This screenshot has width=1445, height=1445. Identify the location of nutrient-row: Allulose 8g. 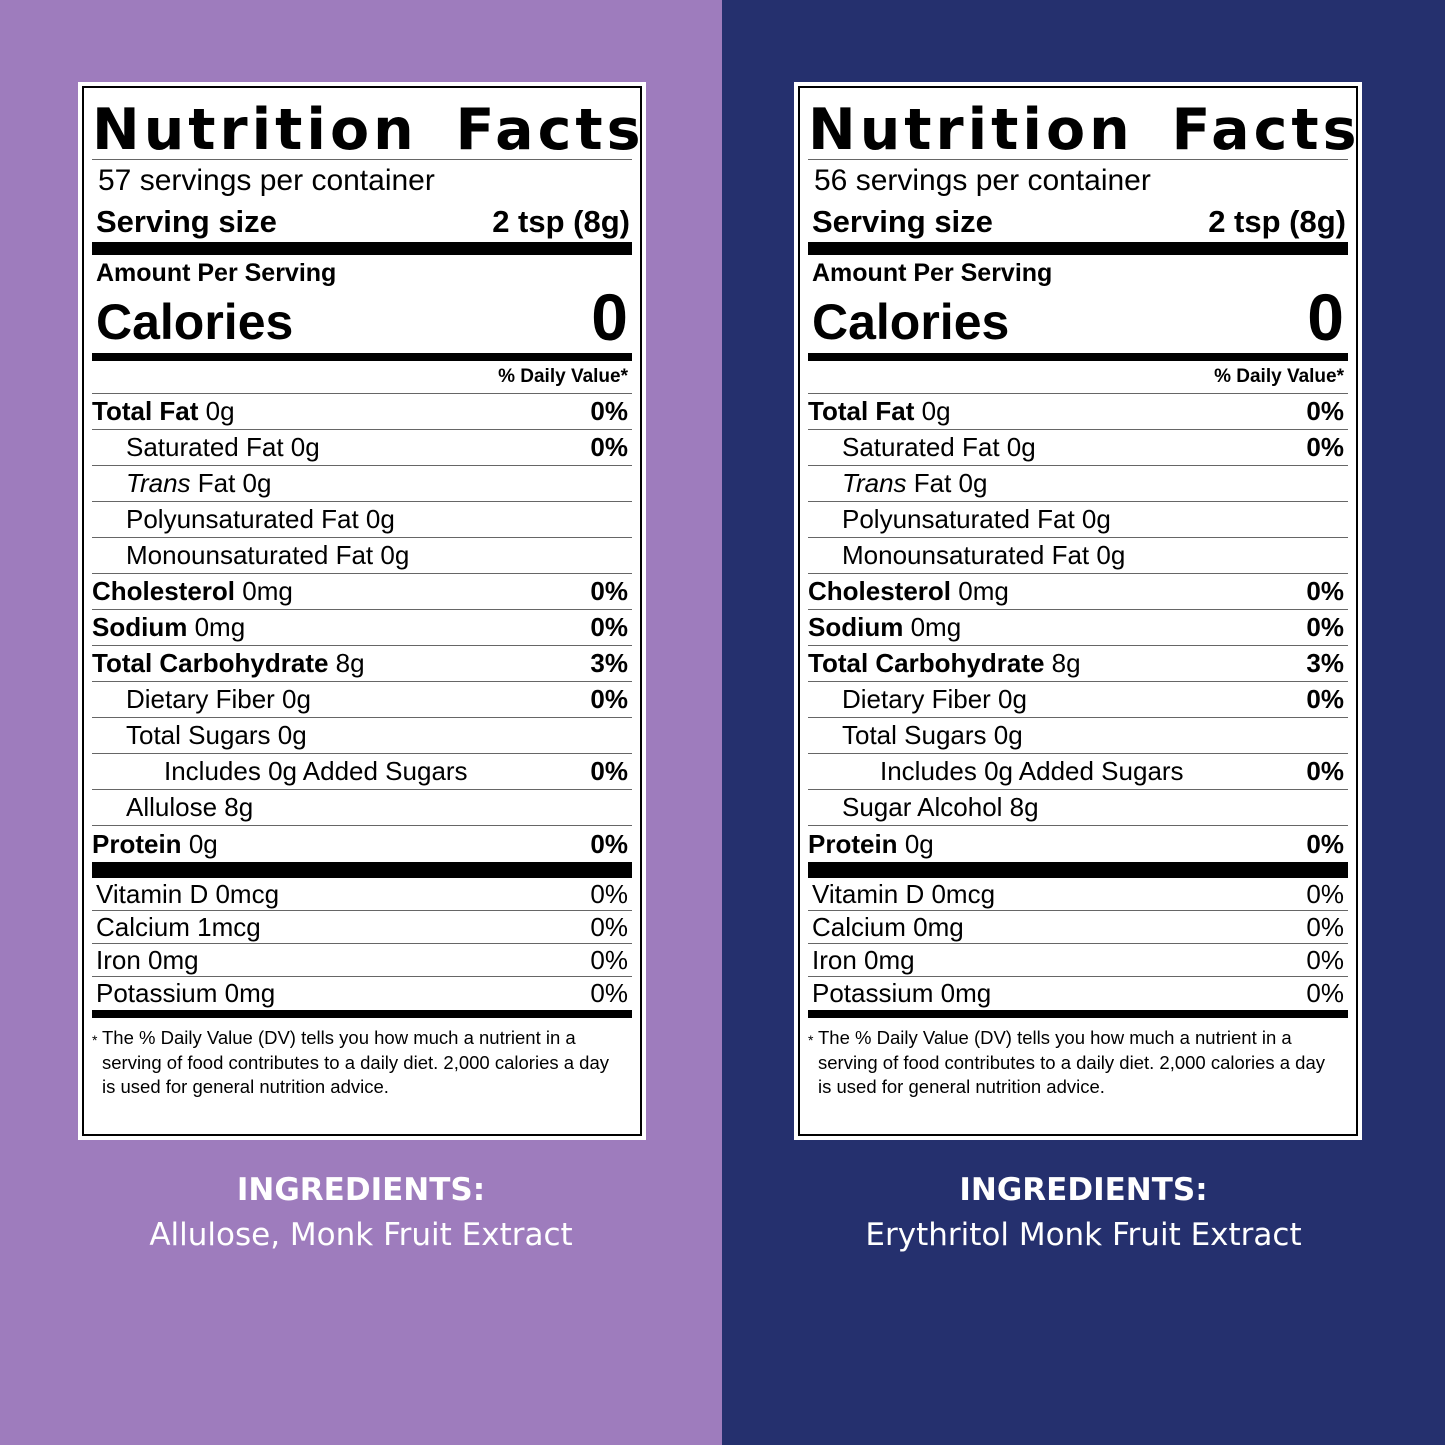
(362, 808).